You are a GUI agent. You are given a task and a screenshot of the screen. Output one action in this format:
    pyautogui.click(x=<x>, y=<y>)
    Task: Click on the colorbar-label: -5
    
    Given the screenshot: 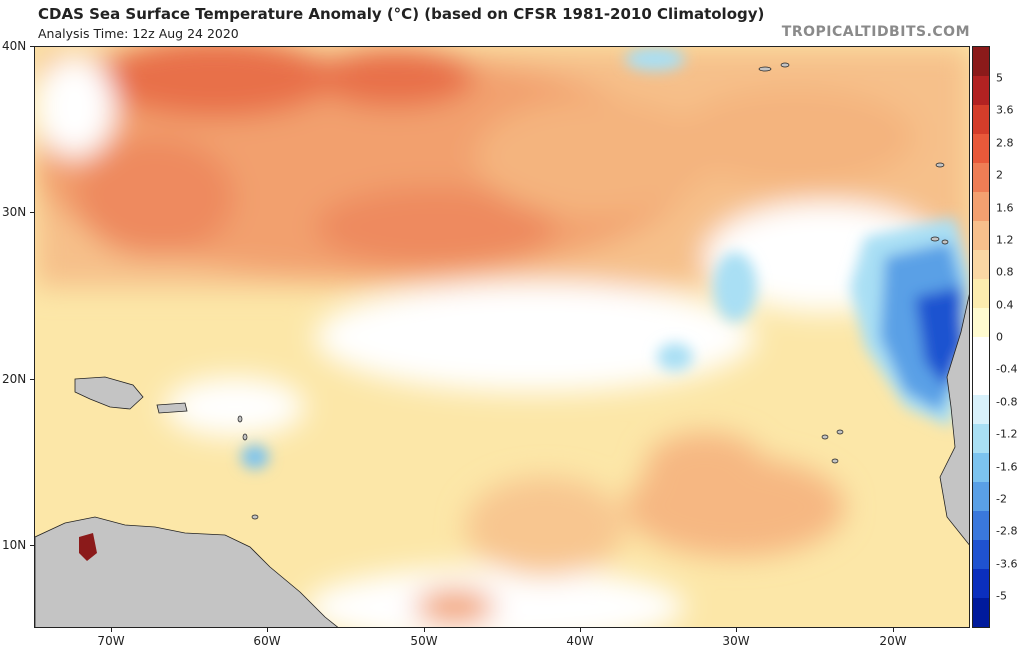 What is the action you would take?
    pyautogui.click(x=1001, y=596)
    